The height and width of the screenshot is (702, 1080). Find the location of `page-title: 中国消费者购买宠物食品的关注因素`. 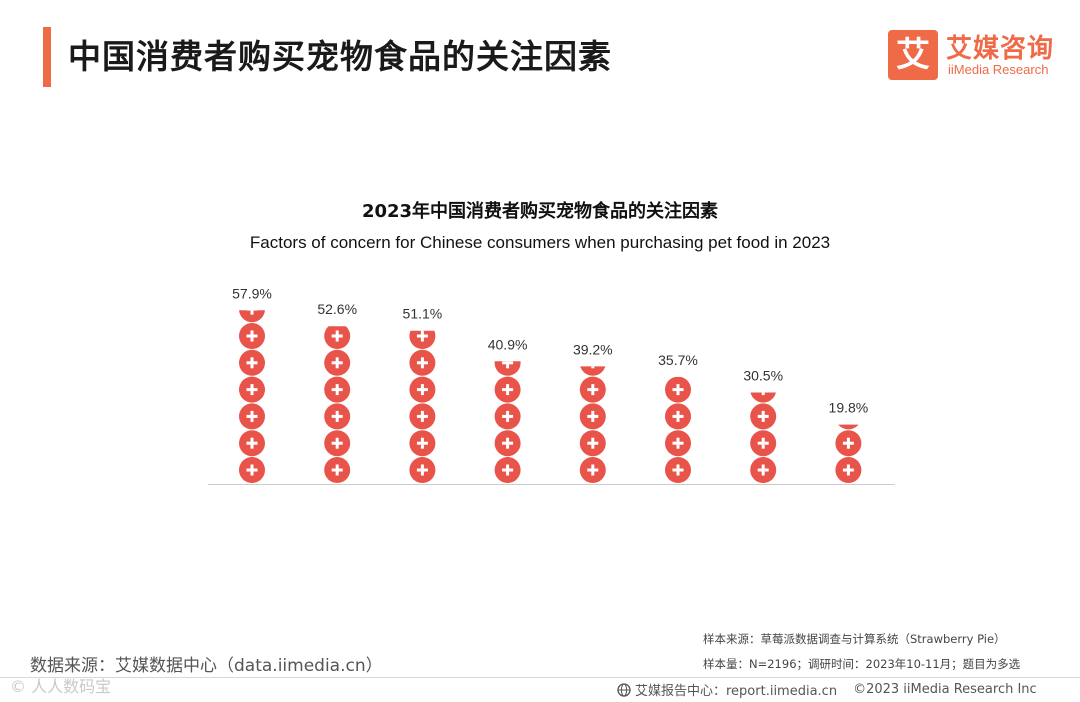

page-title: 中国消费者购买宠物食品的关注因素 is located at coordinates (340, 56).